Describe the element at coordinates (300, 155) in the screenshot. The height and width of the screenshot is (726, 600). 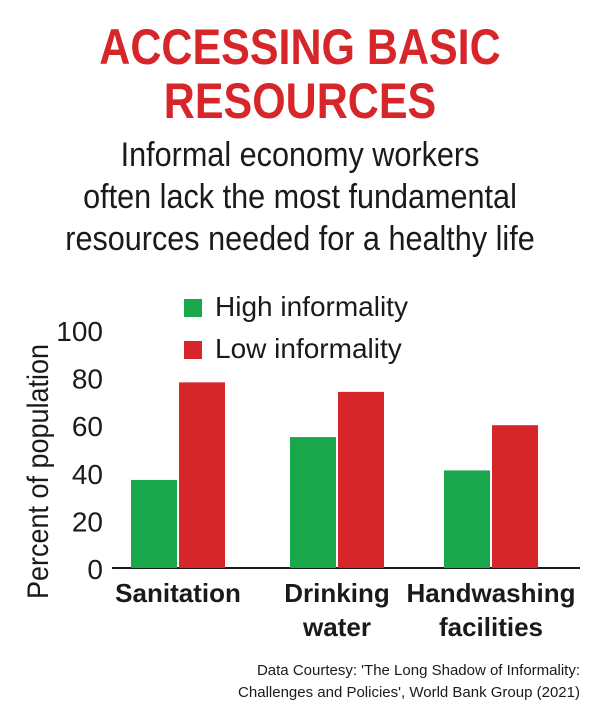
I see `subtitle-line-1: Informal economy workers` at that location.